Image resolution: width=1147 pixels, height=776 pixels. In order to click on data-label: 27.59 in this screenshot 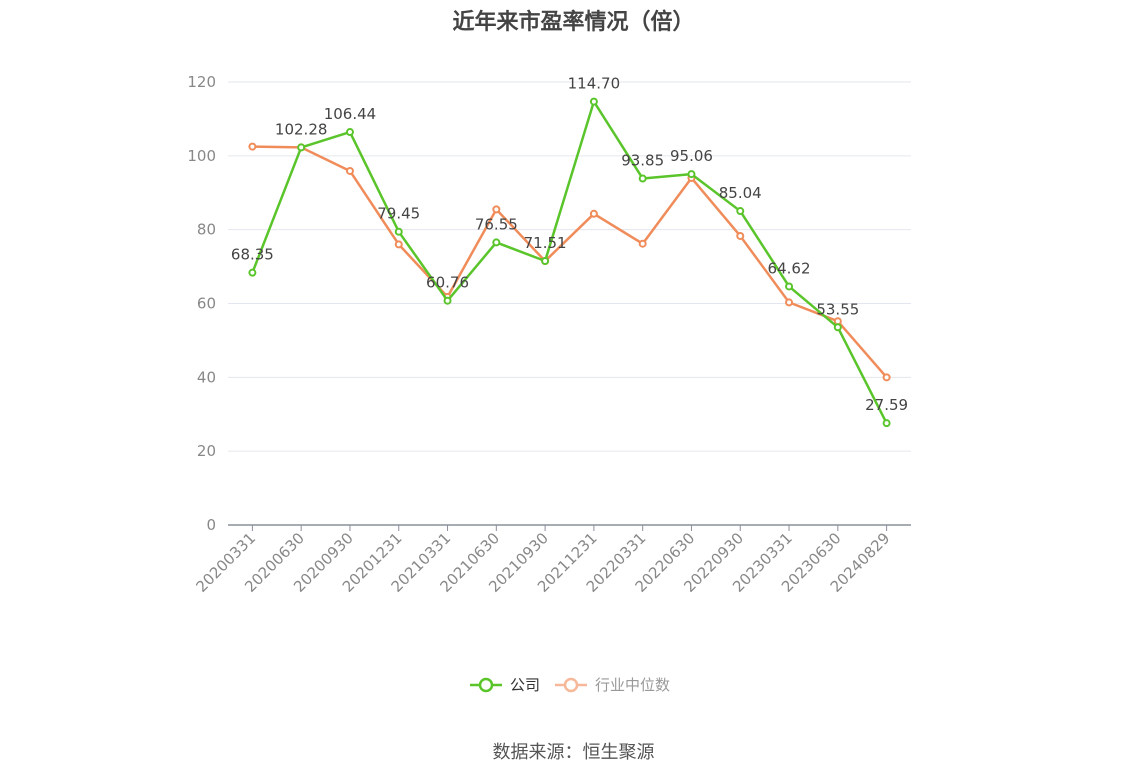, I will do `click(886, 405)`.